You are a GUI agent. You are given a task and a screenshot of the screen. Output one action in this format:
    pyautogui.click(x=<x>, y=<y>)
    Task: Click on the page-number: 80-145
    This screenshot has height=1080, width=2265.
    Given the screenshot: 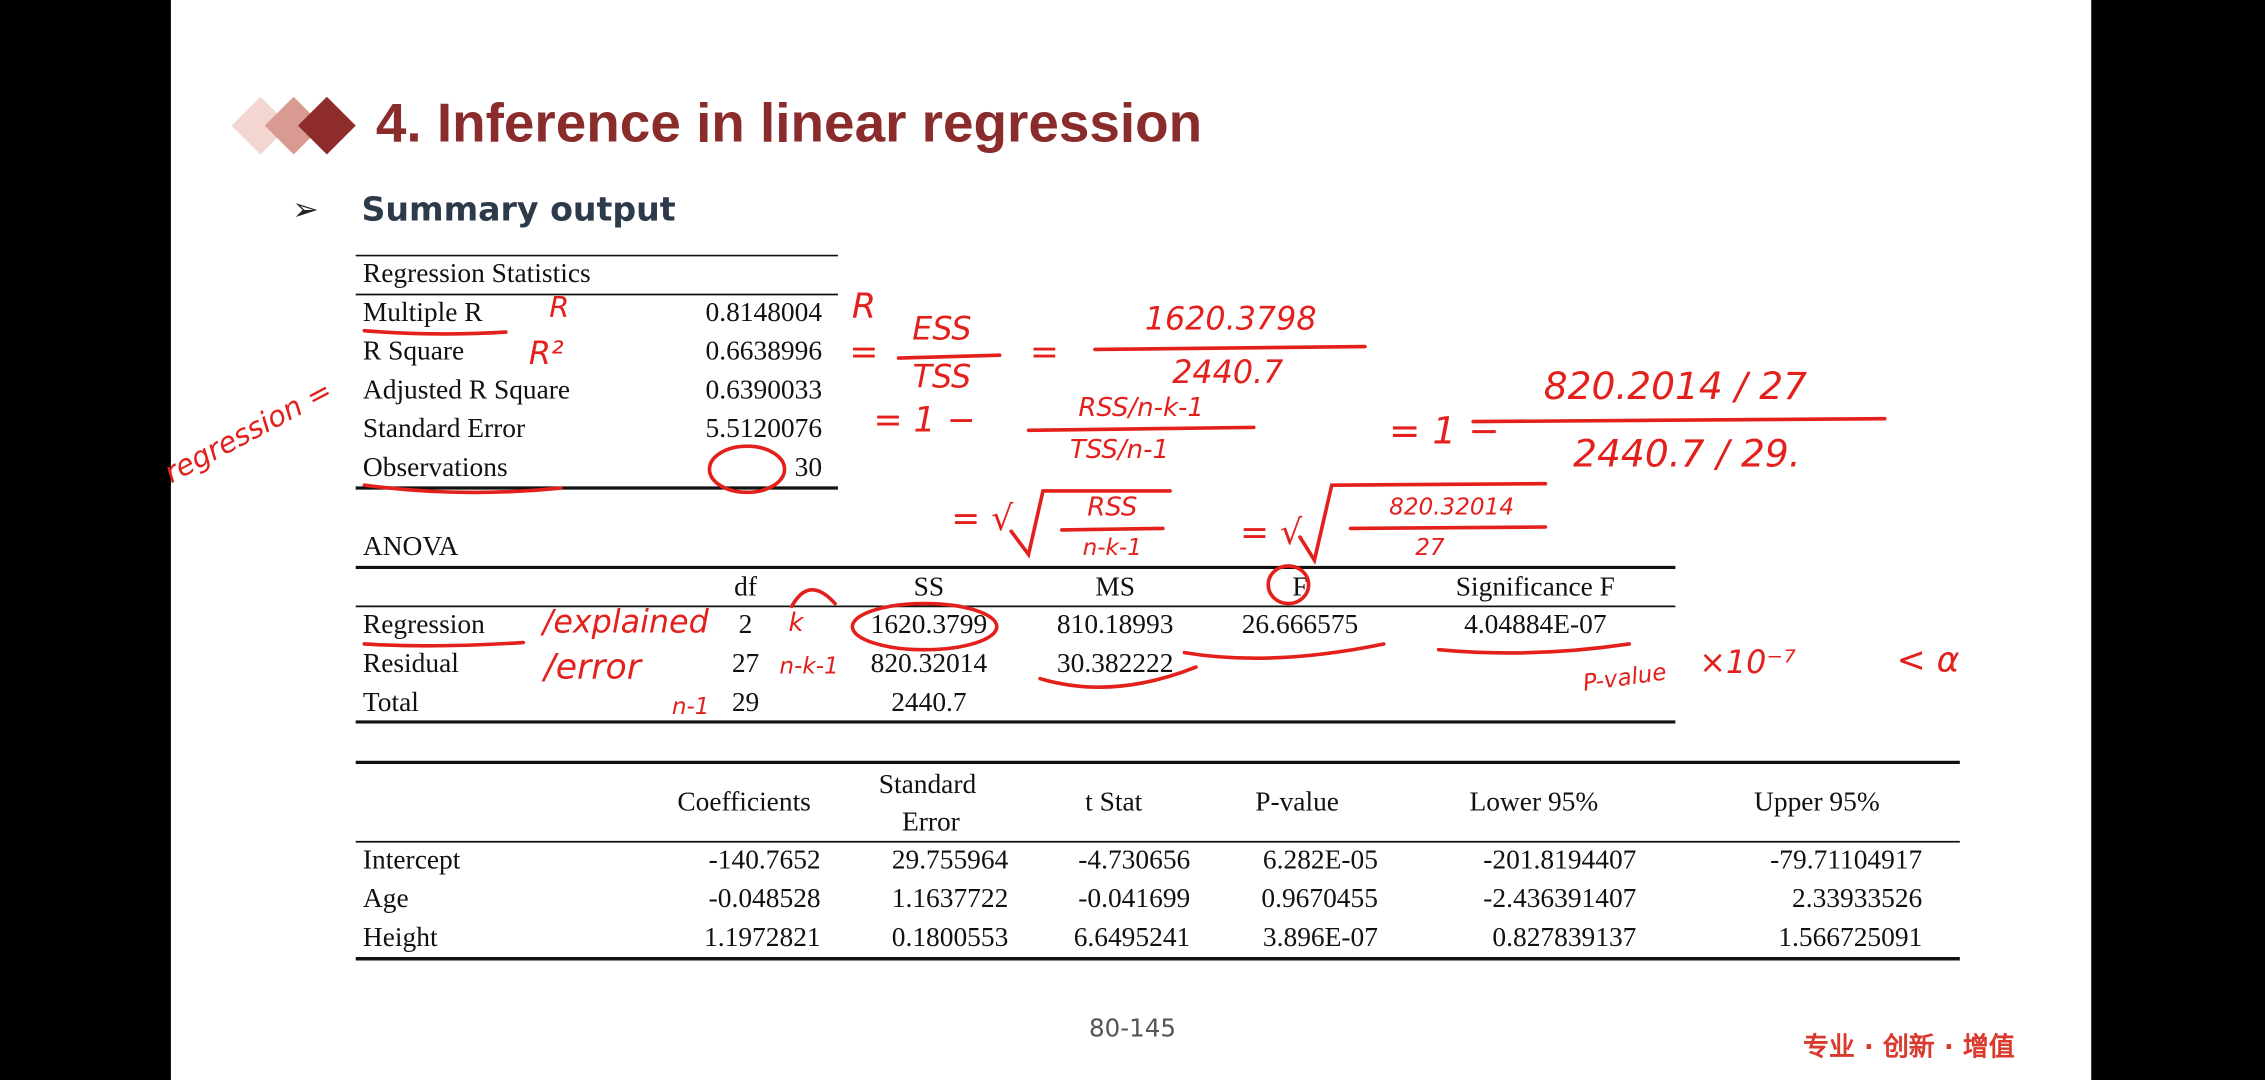 What is the action you would take?
    pyautogui.click(x=1132, y=1027)
    